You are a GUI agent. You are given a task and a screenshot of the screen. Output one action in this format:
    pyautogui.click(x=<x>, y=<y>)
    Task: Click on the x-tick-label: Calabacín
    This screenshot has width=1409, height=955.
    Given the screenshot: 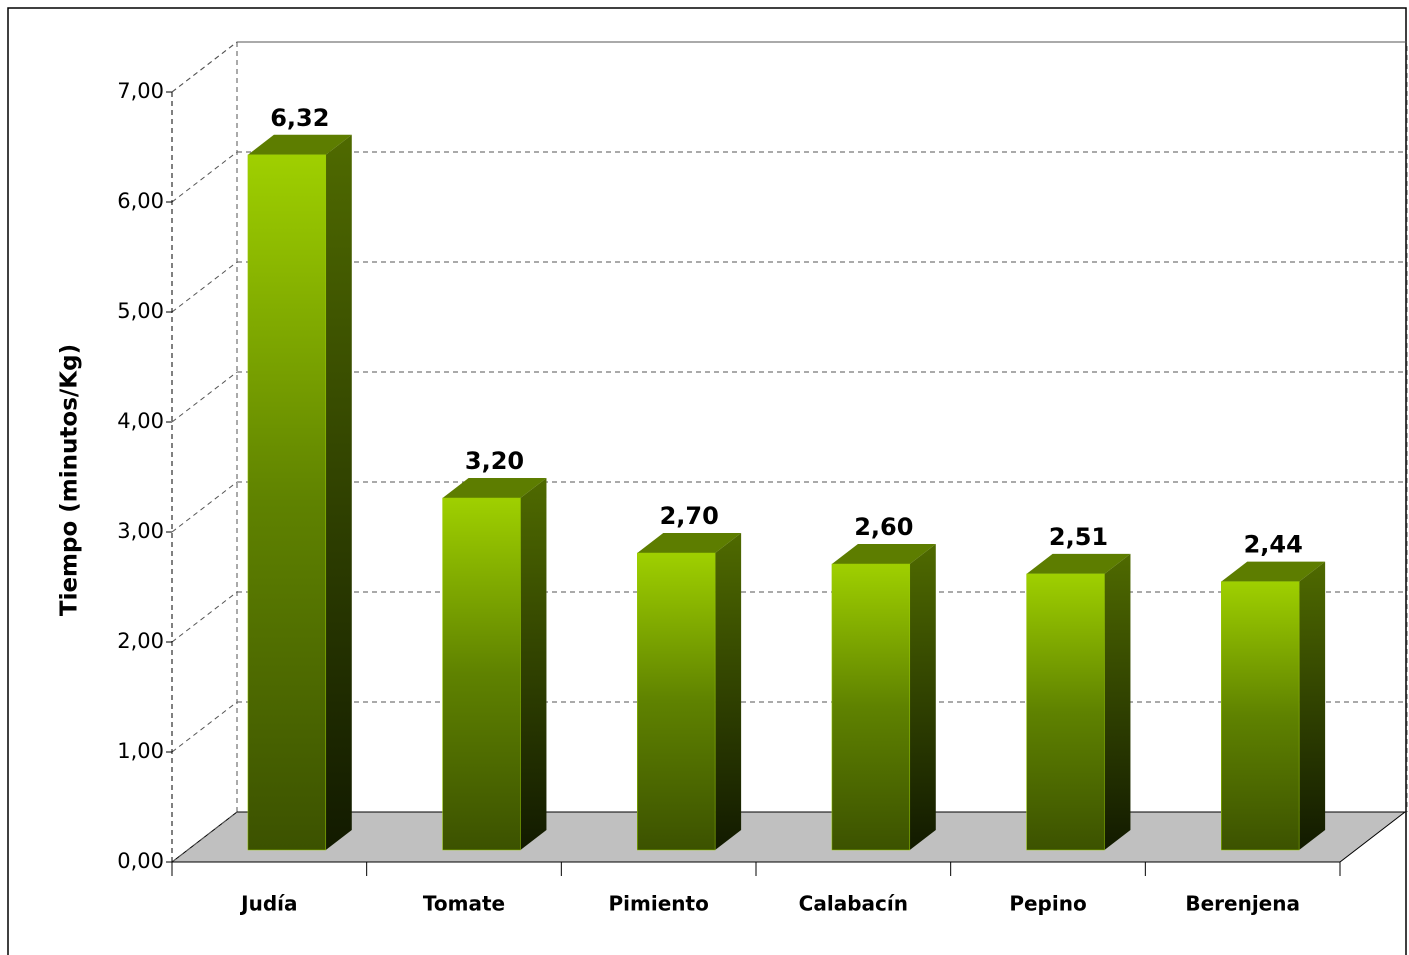 What is the action you would take?
    pyautogui.click(x=853, y=904)
    